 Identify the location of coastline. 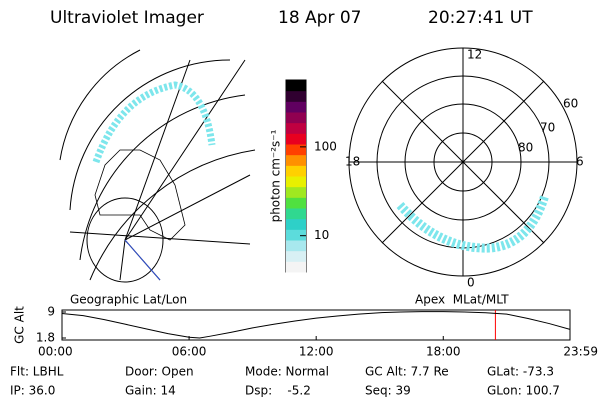
(140, 195).